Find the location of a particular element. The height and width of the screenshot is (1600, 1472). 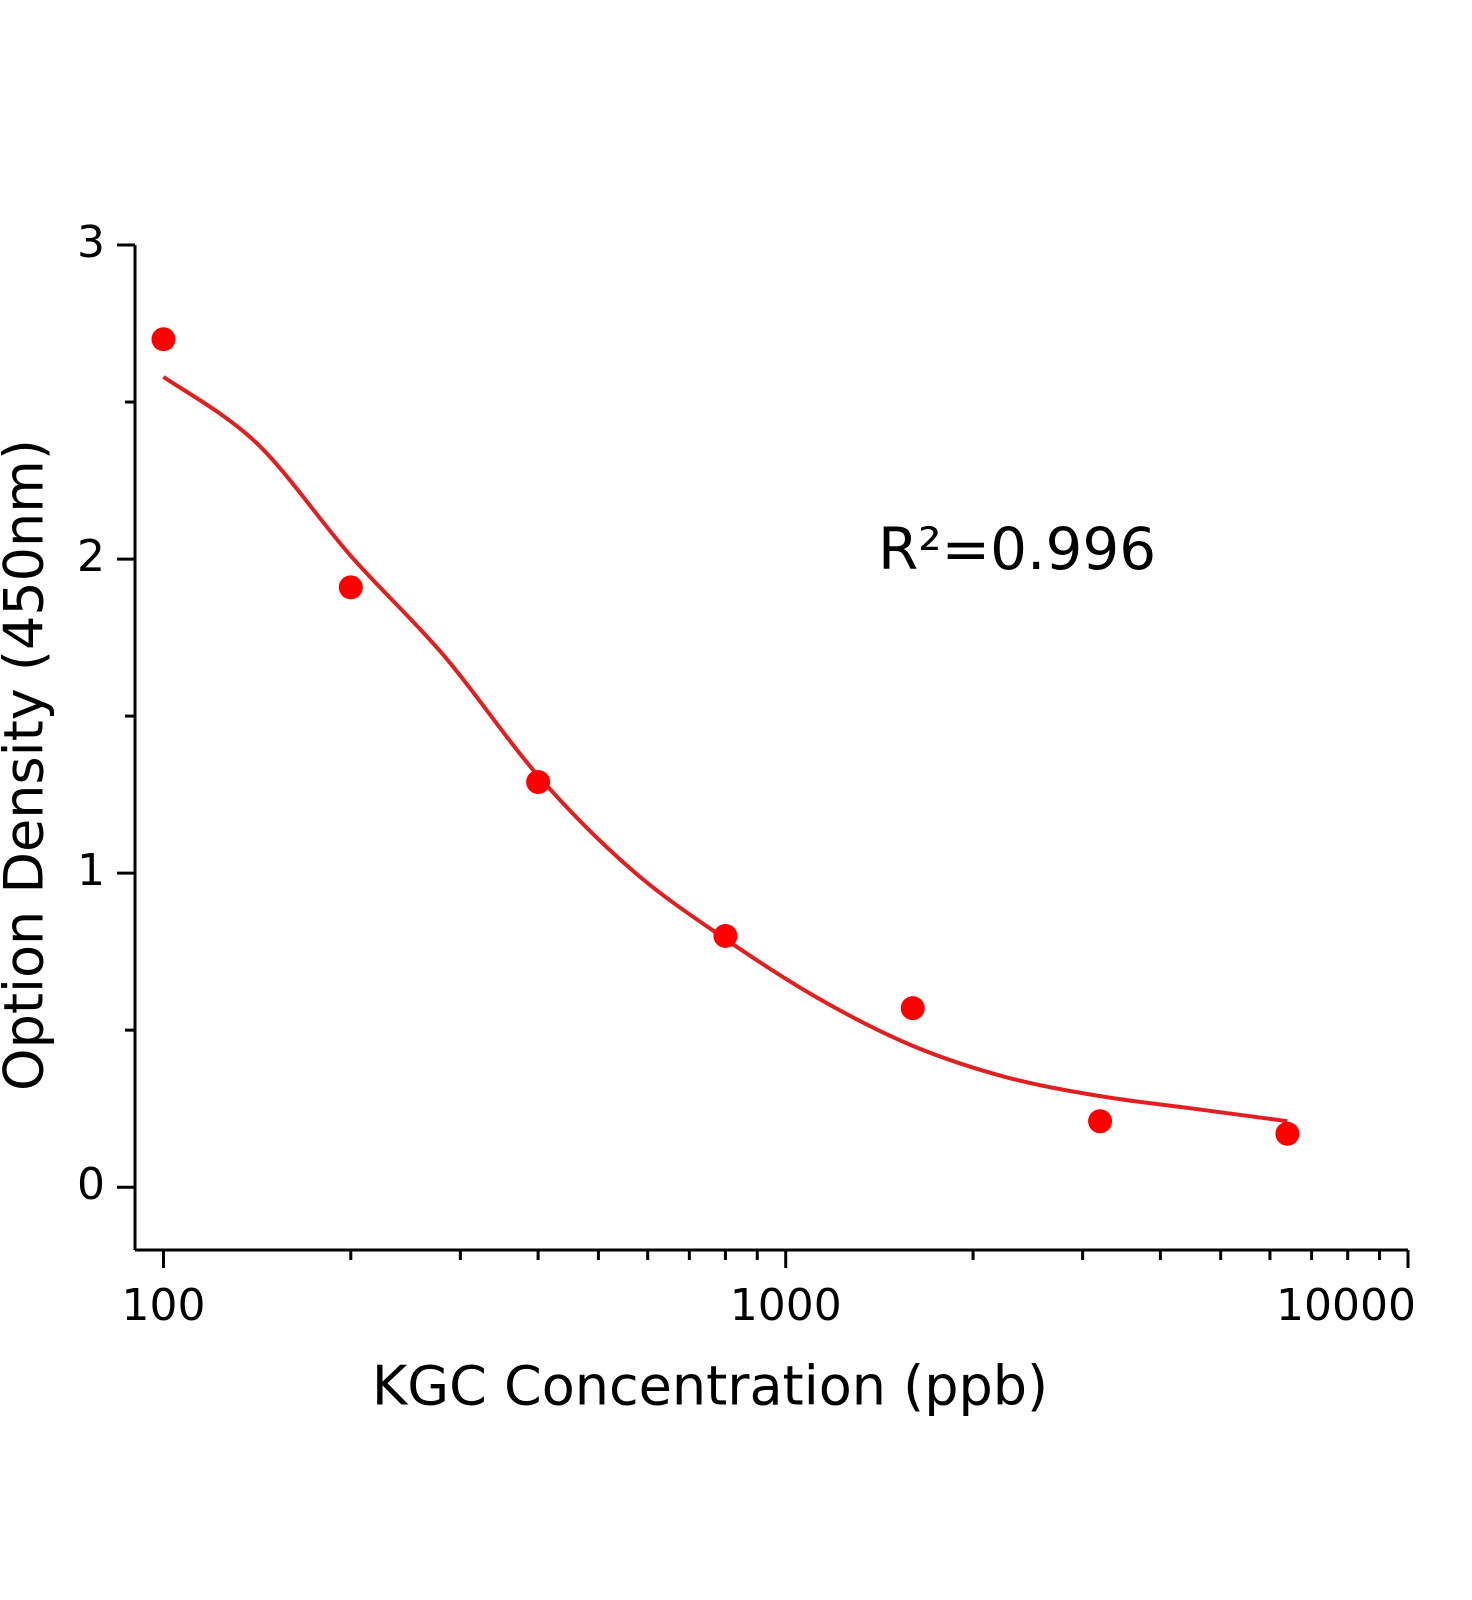

x-tick-label: 1000 is located at coordinates (786, 1305).